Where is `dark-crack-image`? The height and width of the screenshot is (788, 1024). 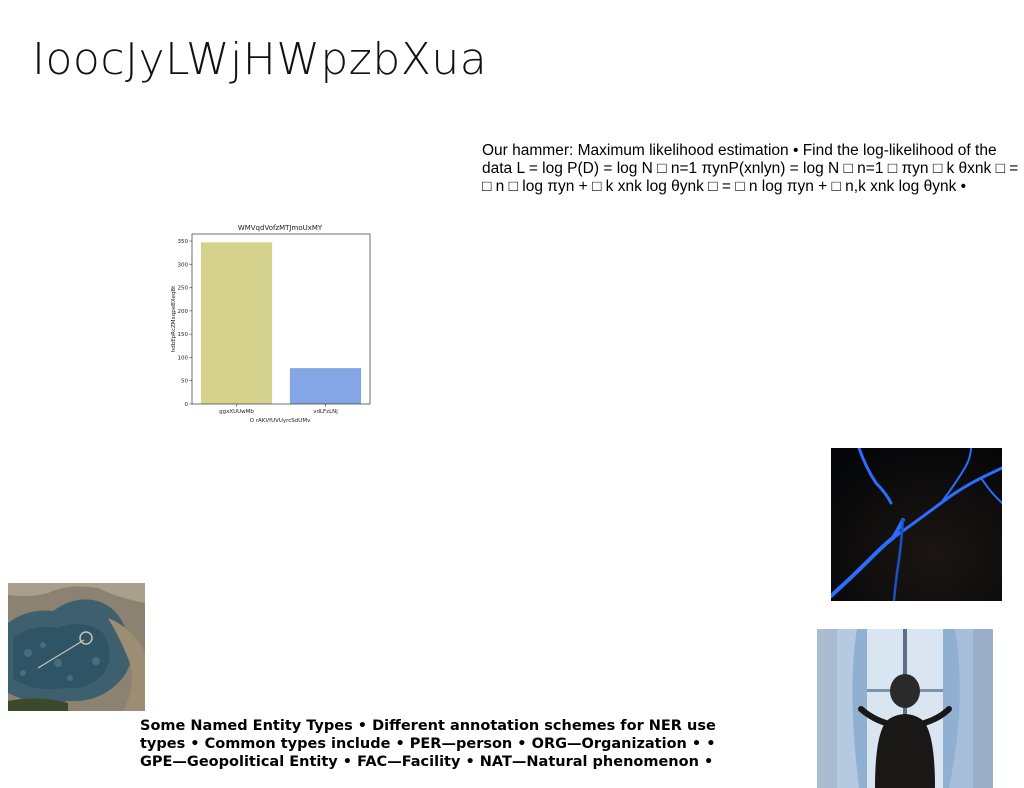
dark-crack-image is located at coordinates (916, 524).